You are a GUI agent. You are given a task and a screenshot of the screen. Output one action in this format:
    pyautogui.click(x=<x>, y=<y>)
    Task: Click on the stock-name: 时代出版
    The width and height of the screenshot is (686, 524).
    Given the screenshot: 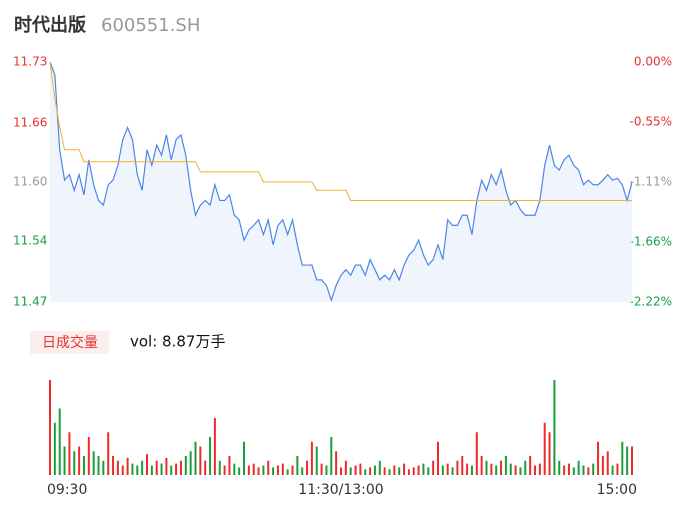 What is the action you would take?
    pyautogui.click(x=50, y=25)
    